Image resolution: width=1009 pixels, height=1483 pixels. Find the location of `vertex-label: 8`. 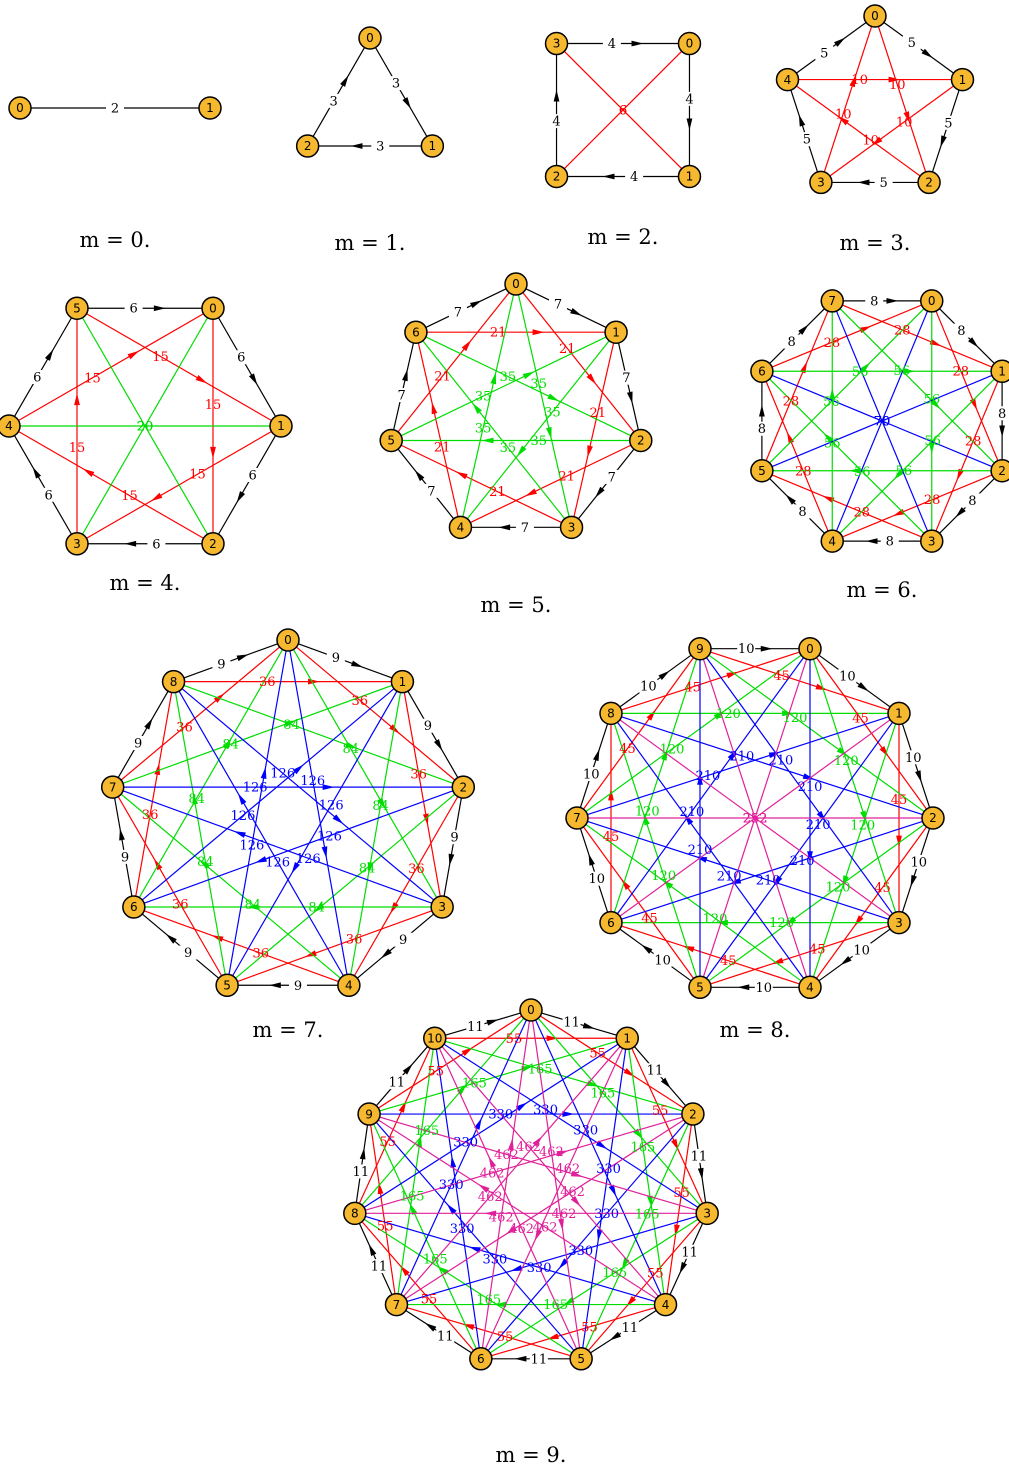

vertex-label: 8 is located at coordinates (174, 682).